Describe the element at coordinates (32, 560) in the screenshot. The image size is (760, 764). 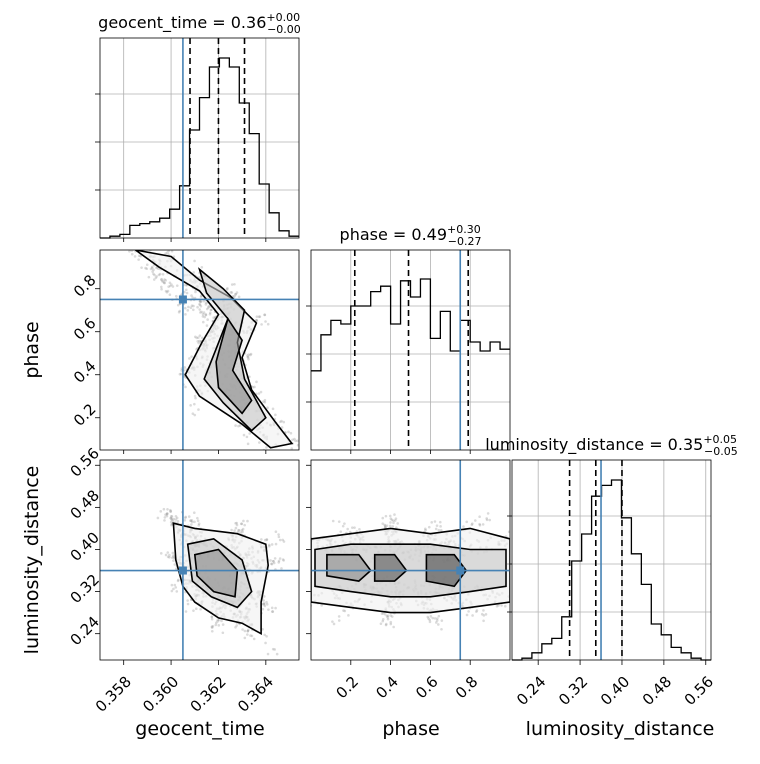
I see `y-axis-label-luminosity_distance: luminosity_distance` at that location.